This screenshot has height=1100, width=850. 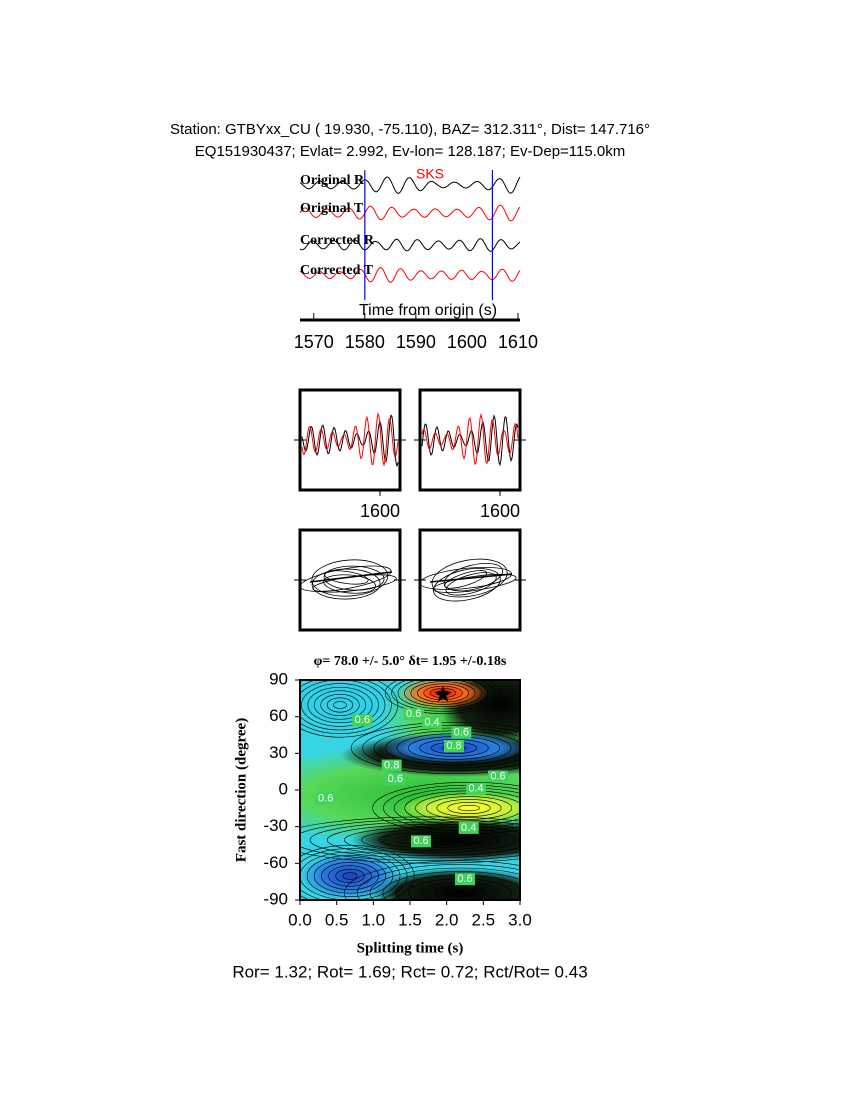 I want to click on x-tick-label: 0.0, so click(x=300, y=919).